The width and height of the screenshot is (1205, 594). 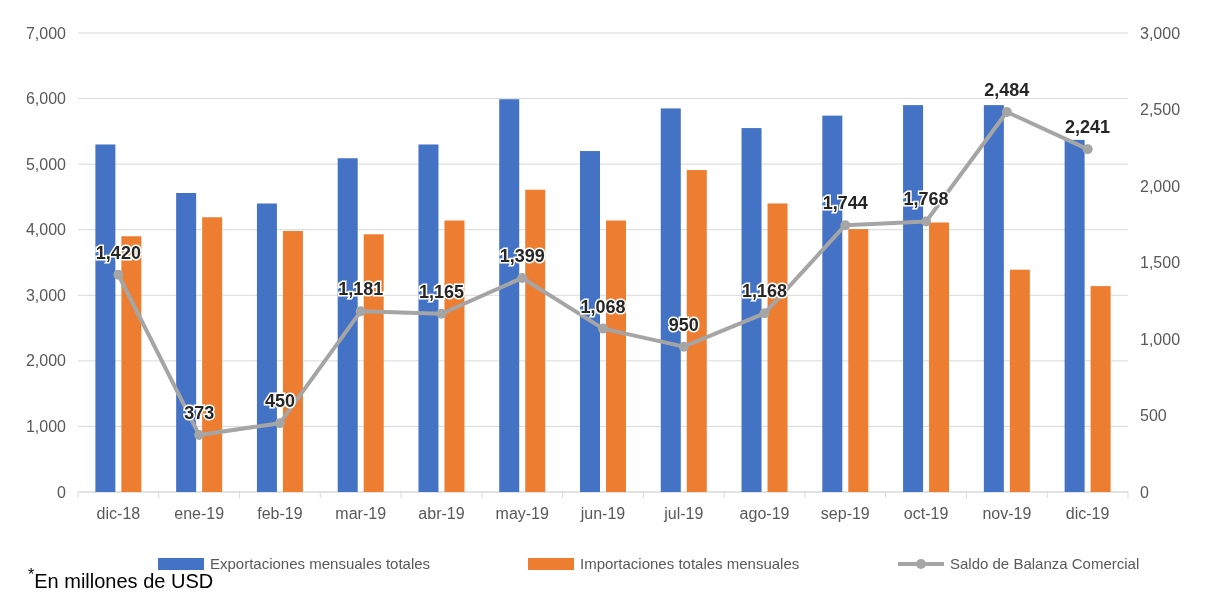 What do you see at coordinates (522, 513) in the screenshot?
I see `x-tick-label: may-19` at bounding box center [522, 513].